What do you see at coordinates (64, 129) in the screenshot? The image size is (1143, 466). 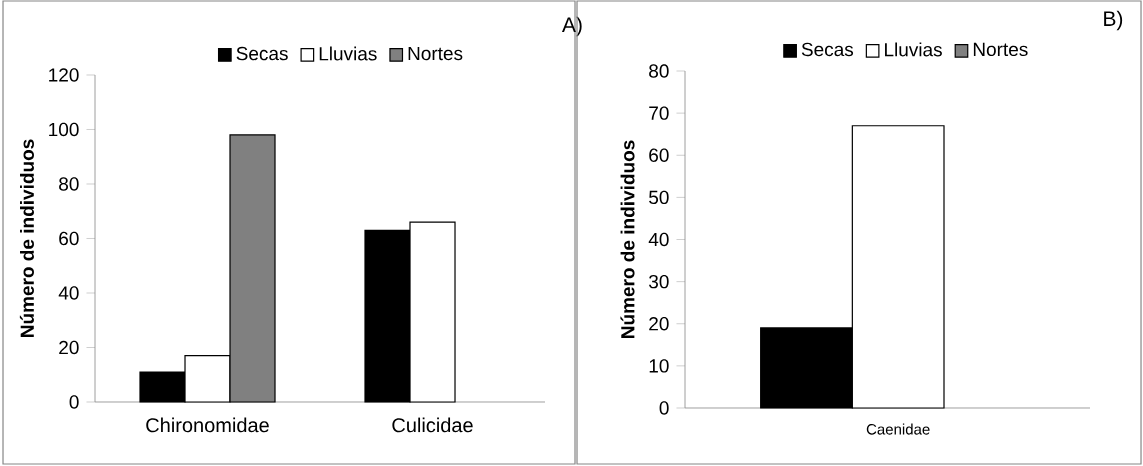 I see `y-tick-label: 100` at bounding box center [64, 129].